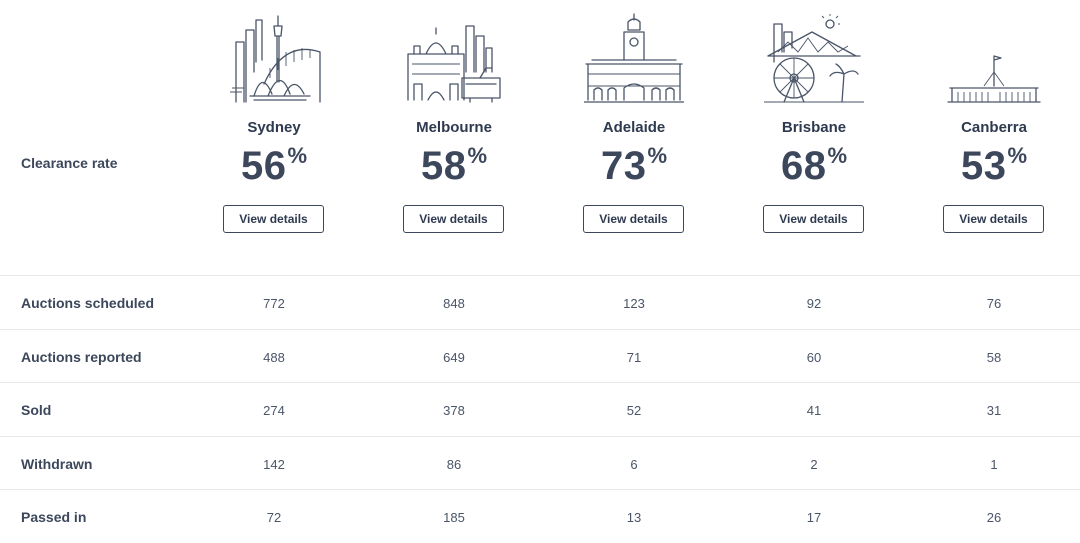 This screenshot has height=543, width=1080. I want to click on city-name: Brisbane, so click(814, 127).